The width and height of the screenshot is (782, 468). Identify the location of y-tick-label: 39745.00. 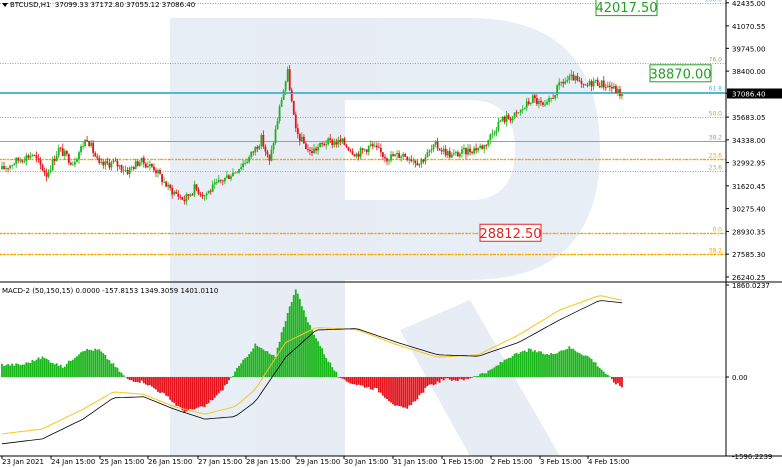
(748, 49).